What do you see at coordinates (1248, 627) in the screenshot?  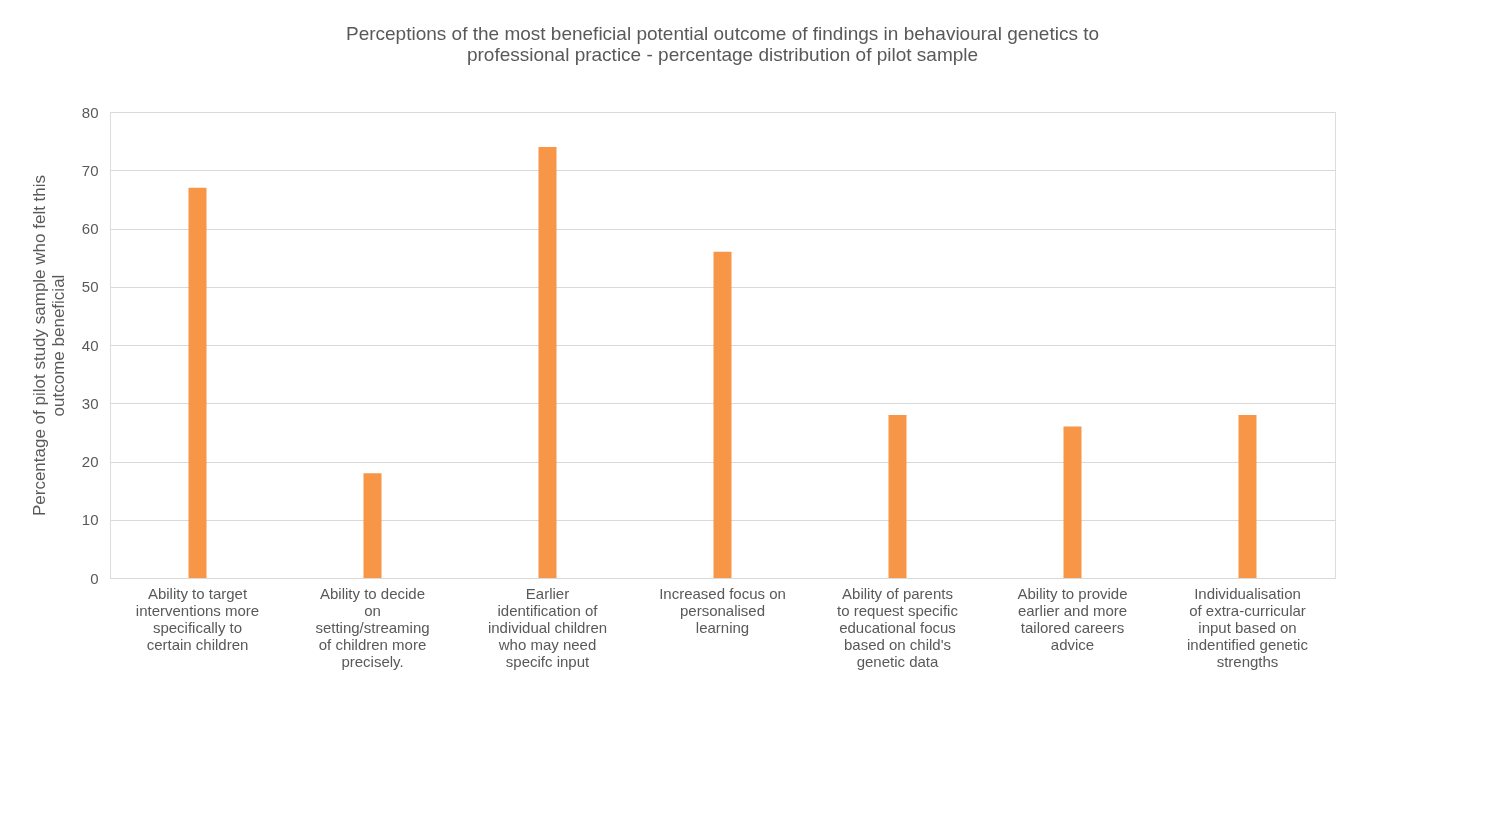 I see `x-tick-label: Individualisation of extra-curricular input based on indentified genetic strengths` at bounding box center [1248, 627].